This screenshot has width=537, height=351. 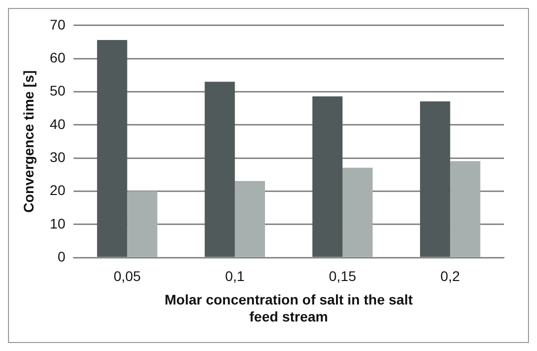 I want to click on x-tick-label: 0,2, so click(x=450, y=276).